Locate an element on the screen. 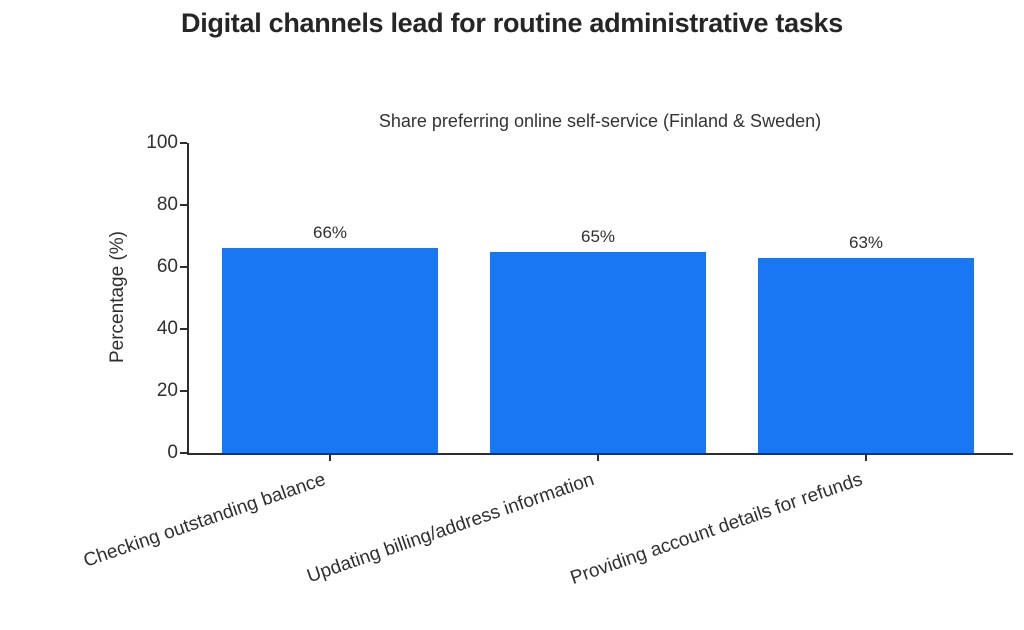 The width and height of the screenshot is (1024, 630). x-axis-category-label: Checking outstanding balance is located at coordinates (205, 520).